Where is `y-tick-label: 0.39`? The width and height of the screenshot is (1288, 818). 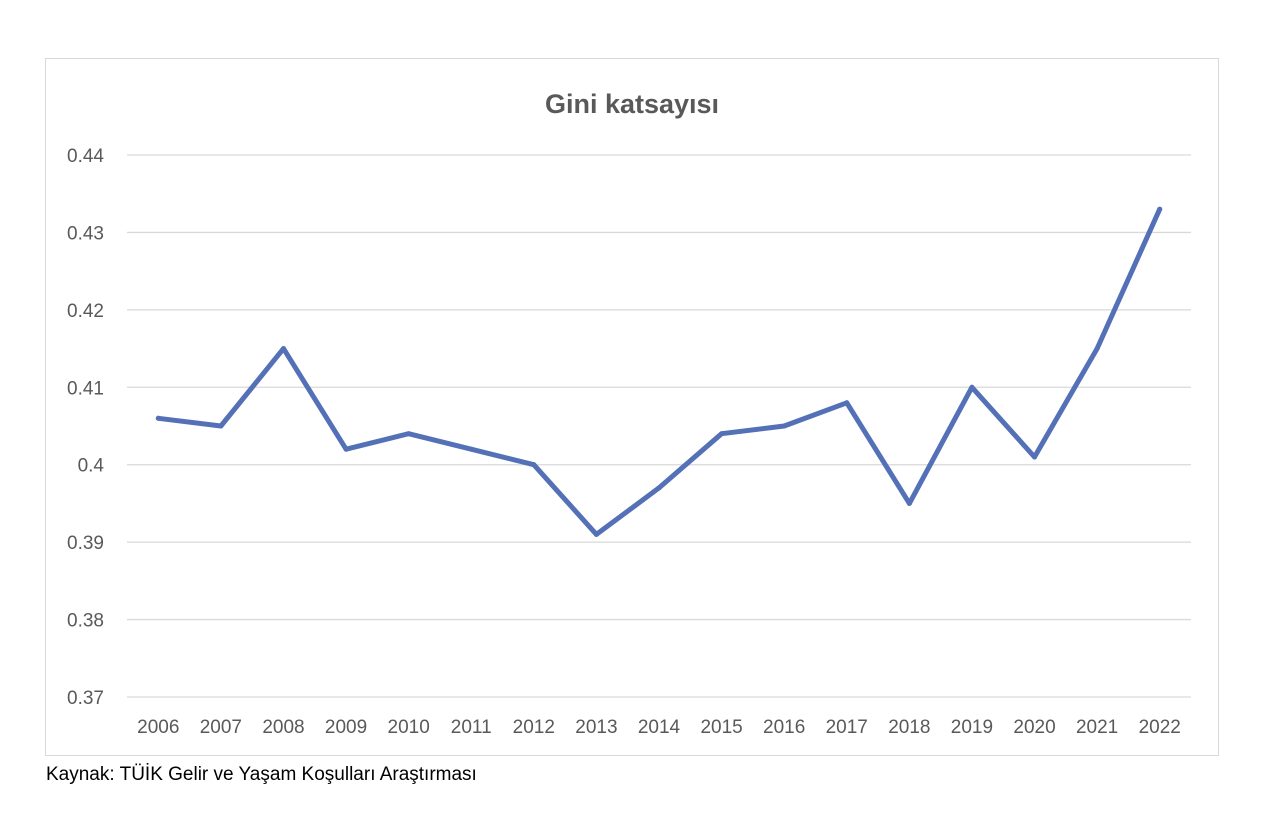 y-tick-label: 0.39 is located at coordinates (85, 543).